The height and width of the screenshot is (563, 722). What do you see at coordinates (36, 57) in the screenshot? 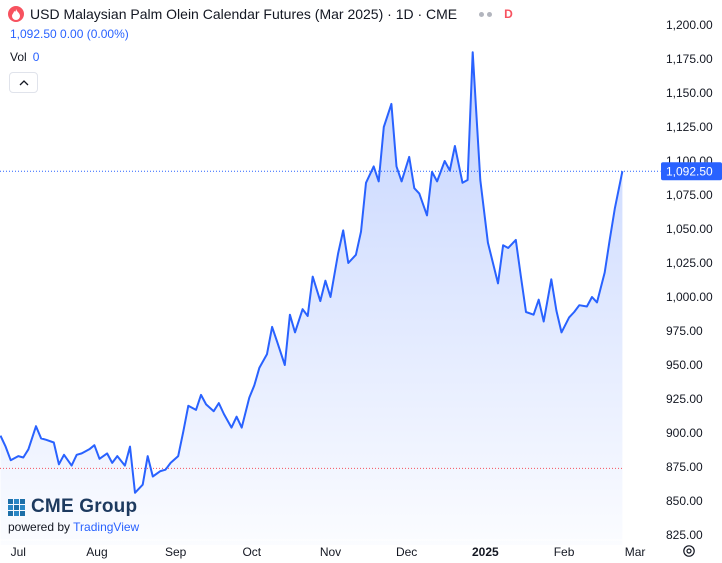
I see `volume-value: 0` at bounding box center [36, 57].